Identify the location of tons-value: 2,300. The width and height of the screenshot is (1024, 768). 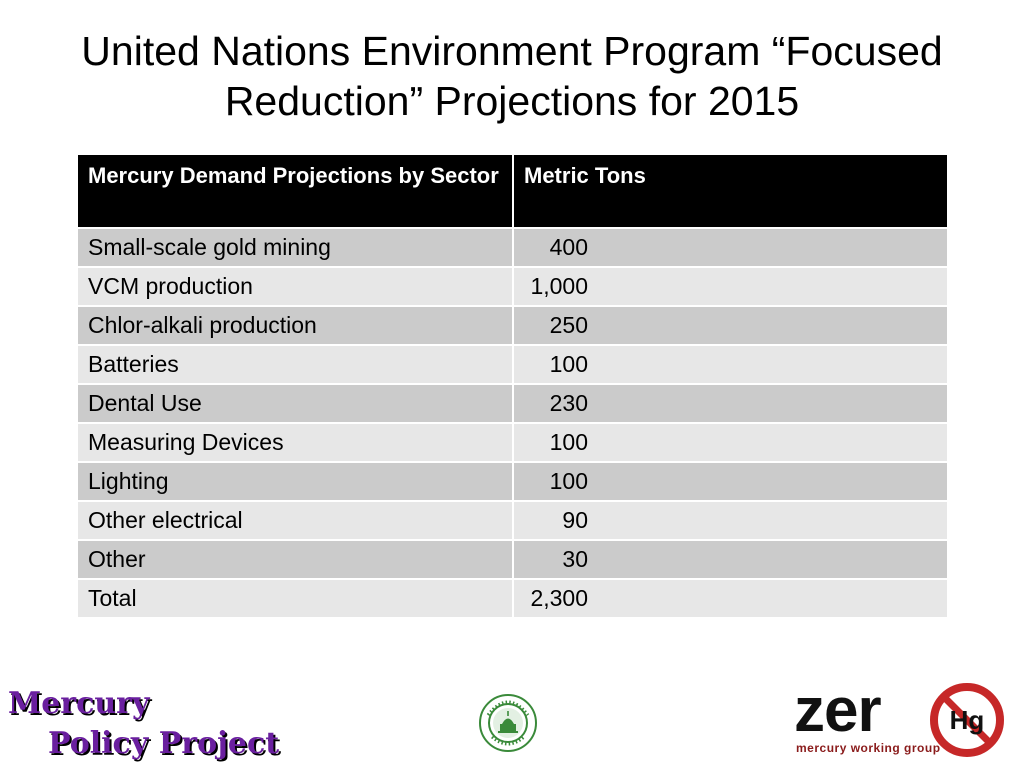
(559, 598).